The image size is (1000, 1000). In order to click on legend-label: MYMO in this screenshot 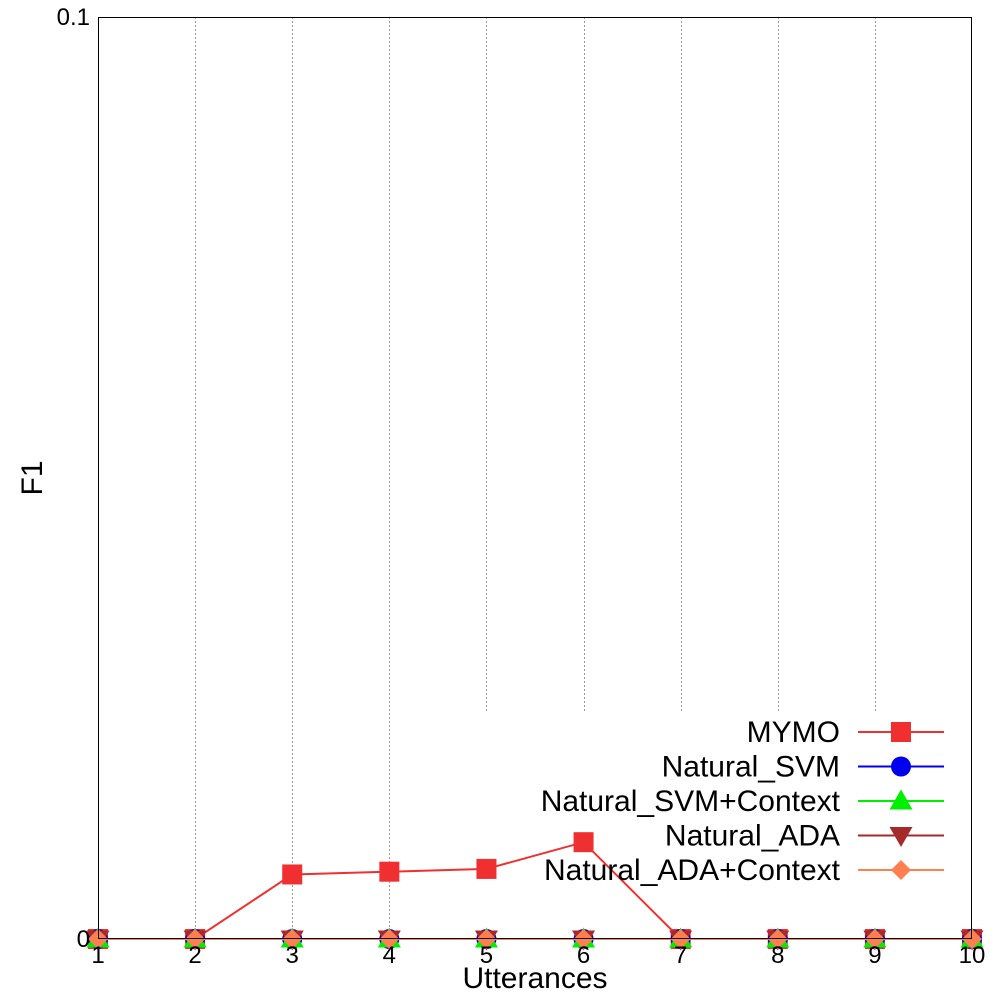, I will do `click(793, 732)`.